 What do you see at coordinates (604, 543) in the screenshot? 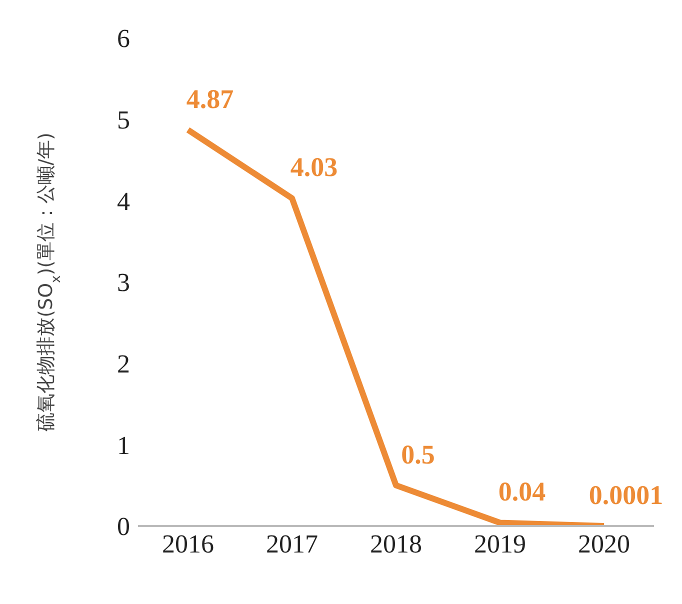
I see `x-tick-label: 2020` at bounding box center [604, 543].